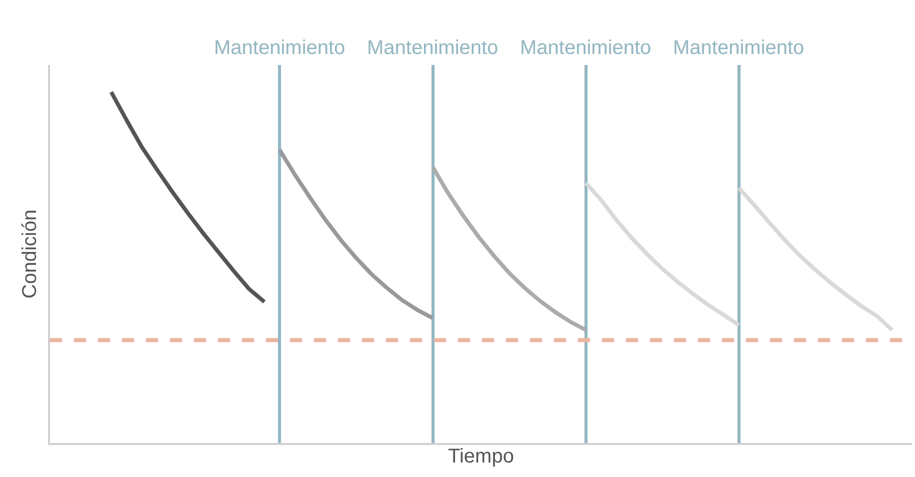 This screenshot has height=477, width=915. What do you see at coordinates (481, 456) in the screenshot?
I see `x-axis-title: Tiempo` at bounding box center [481, 456].